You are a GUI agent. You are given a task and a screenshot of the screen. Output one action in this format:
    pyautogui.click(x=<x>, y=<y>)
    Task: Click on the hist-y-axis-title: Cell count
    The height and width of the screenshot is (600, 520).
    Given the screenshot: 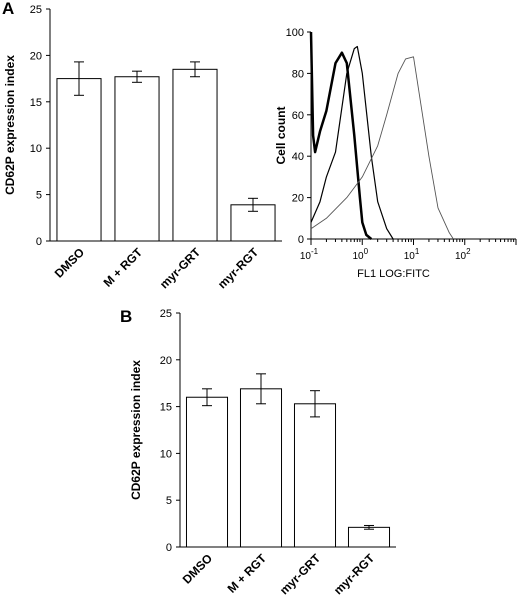 What is the action you would take?
    pyautogui.click(x=281, y=135)
    